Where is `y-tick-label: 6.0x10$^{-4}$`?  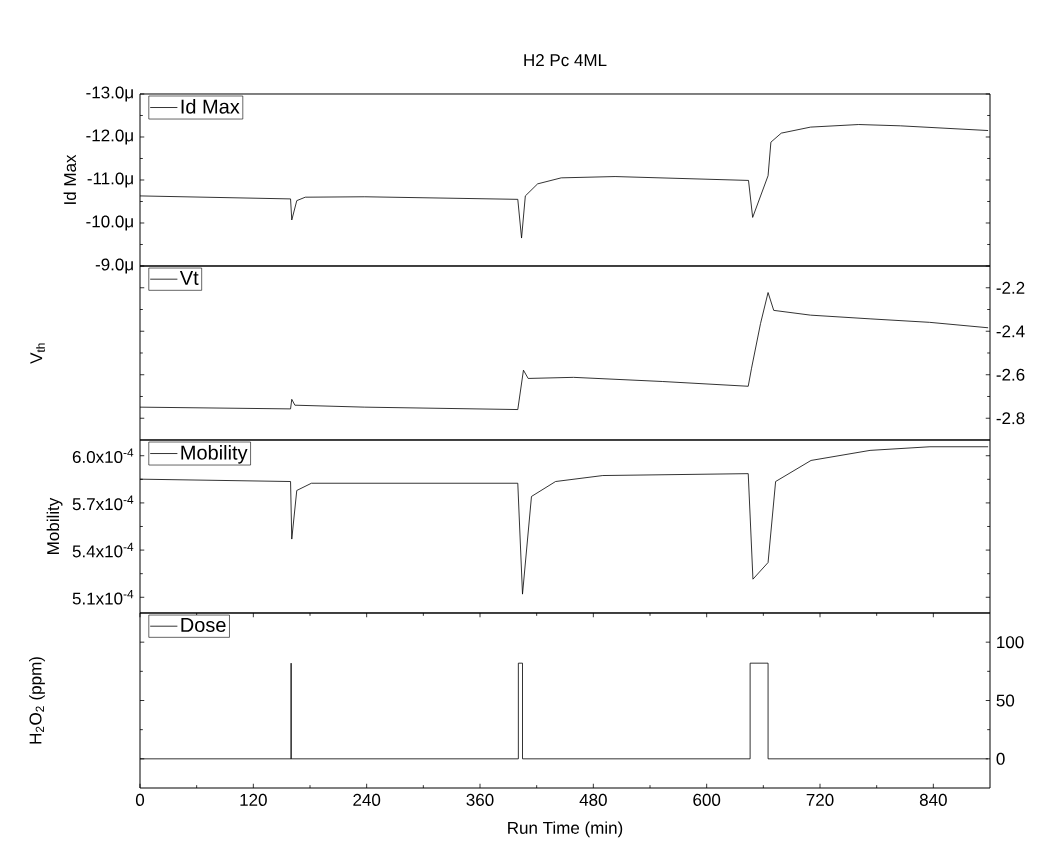
y-tick-label: 6.0x10$^{-4}$ is located at coordinates (103, 456).